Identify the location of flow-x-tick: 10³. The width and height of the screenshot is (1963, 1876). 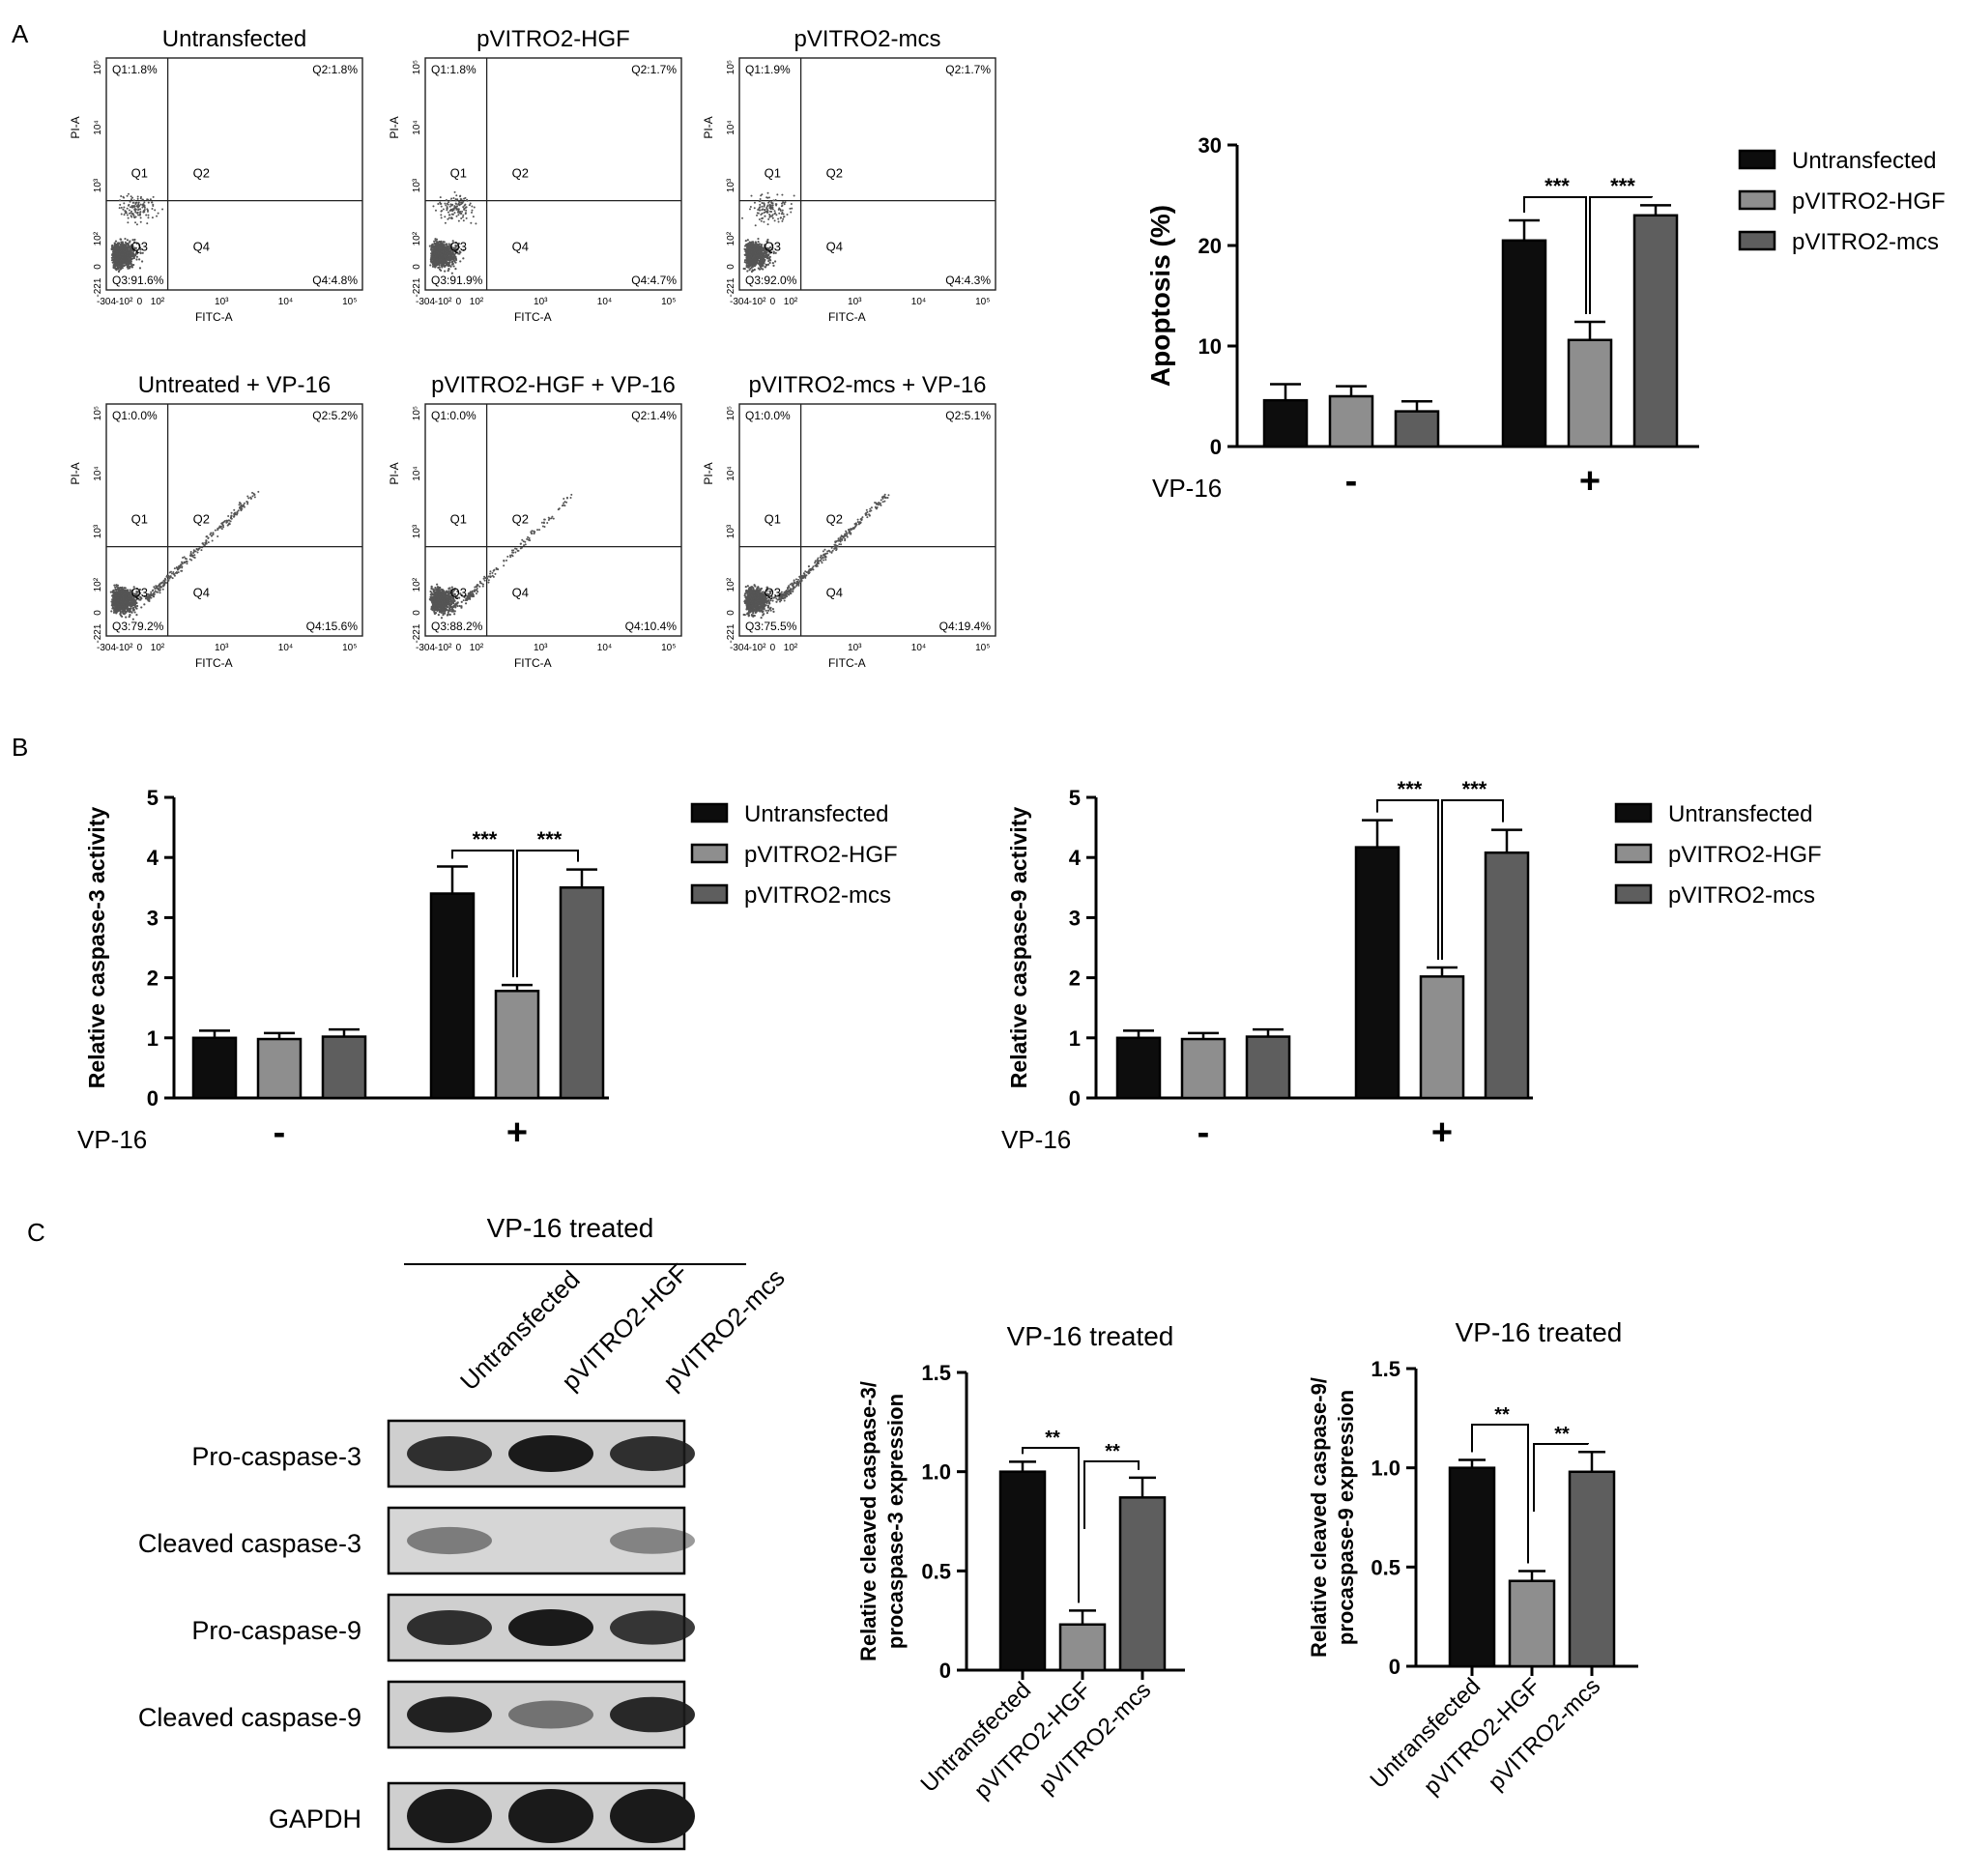
(855, 302).